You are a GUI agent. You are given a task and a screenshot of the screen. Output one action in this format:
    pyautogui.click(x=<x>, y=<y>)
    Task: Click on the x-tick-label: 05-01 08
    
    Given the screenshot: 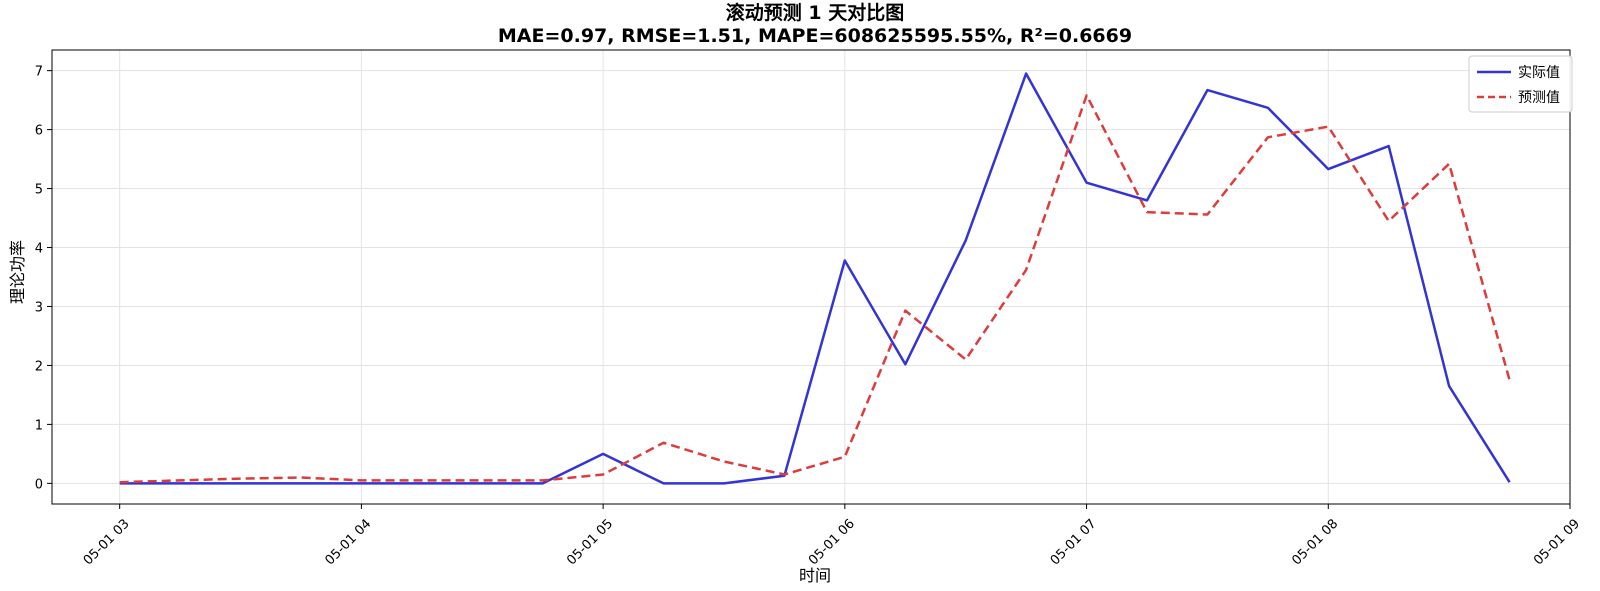 What is the action you would take?
    pyautogui.click(x=1315, y=542)
    